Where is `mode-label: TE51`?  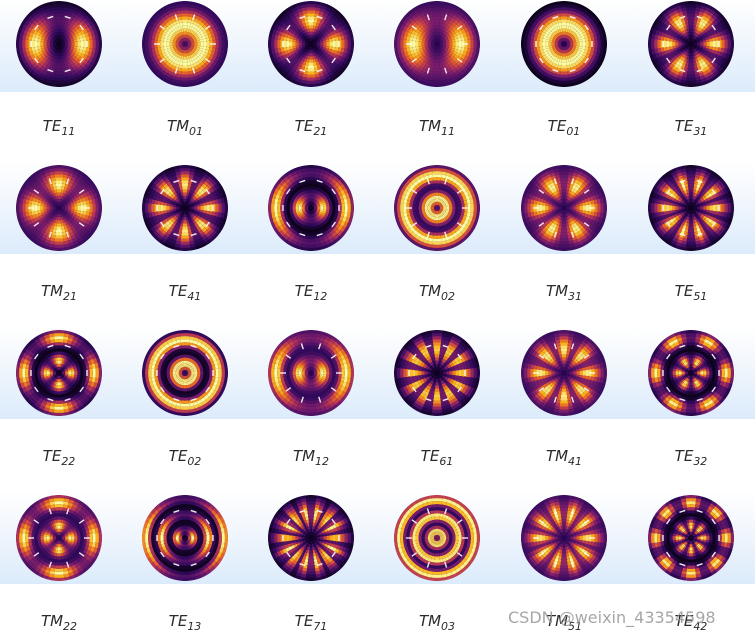 mode-label: TE51 is located at coordinates (691, 292).